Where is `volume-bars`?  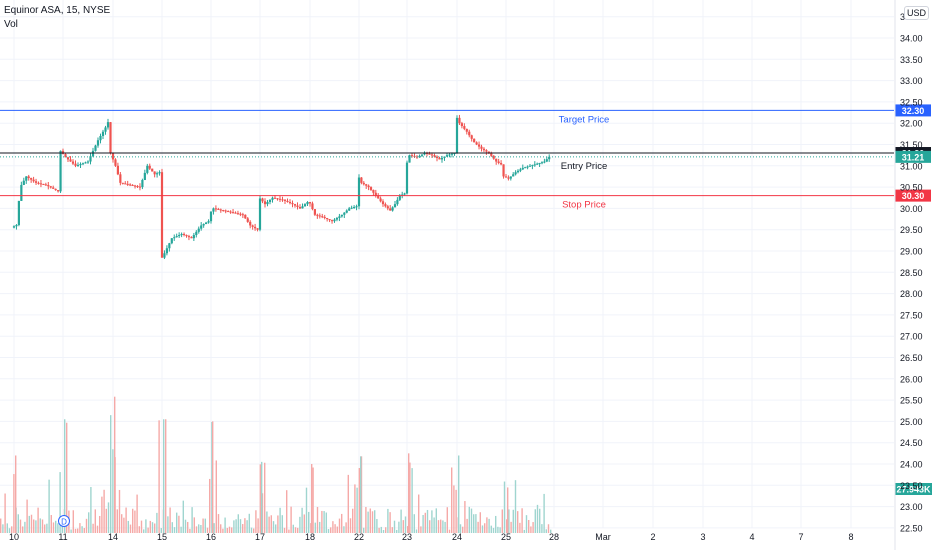 volume-bars is located at coordinates (276, 465).